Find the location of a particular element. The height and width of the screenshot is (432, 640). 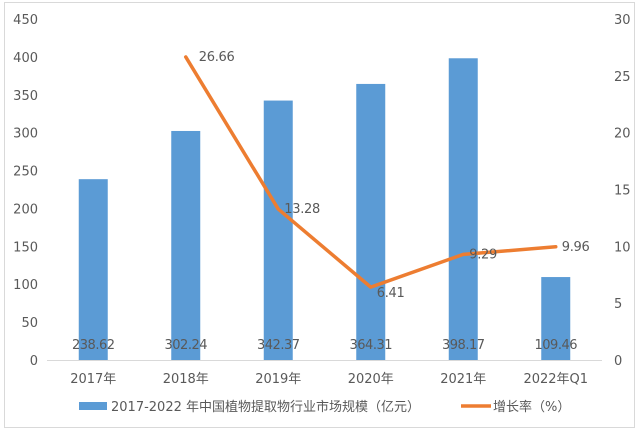

y-left-tick: 350 is located at coordinates (25, 96).